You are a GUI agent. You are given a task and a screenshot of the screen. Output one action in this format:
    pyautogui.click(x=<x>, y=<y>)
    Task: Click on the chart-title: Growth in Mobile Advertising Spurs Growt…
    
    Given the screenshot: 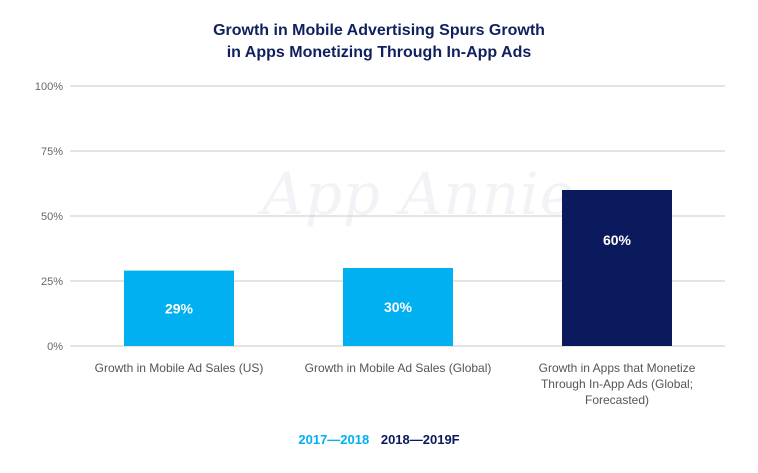 What is the action you would take?
    pyautogui.click(x=379, y=42)
    